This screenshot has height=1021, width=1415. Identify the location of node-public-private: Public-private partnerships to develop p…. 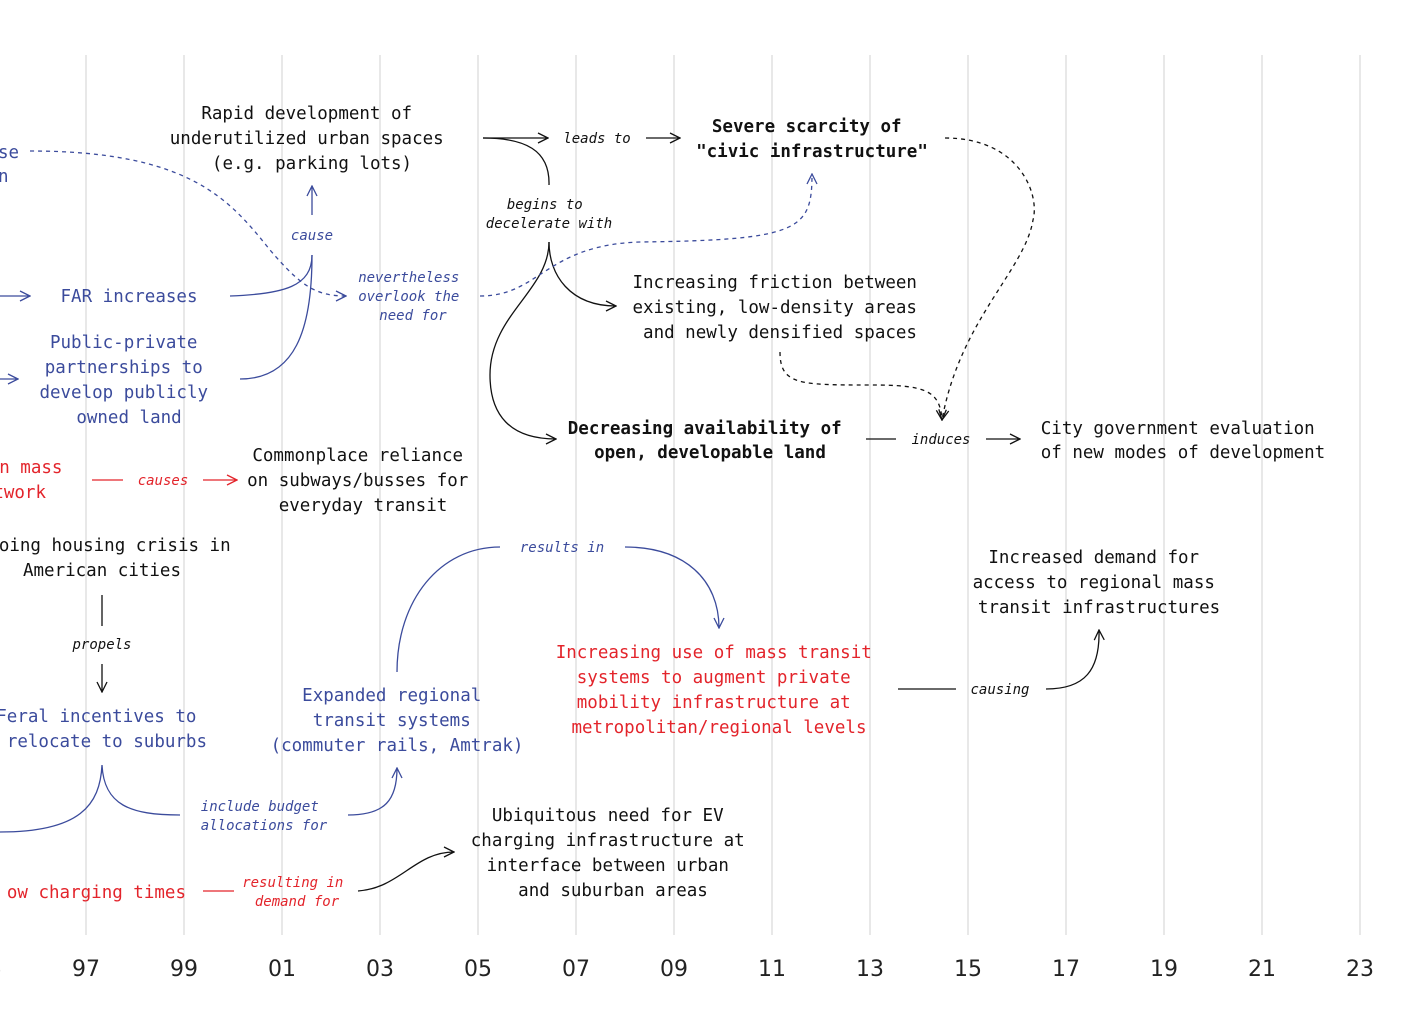
(128, 380).